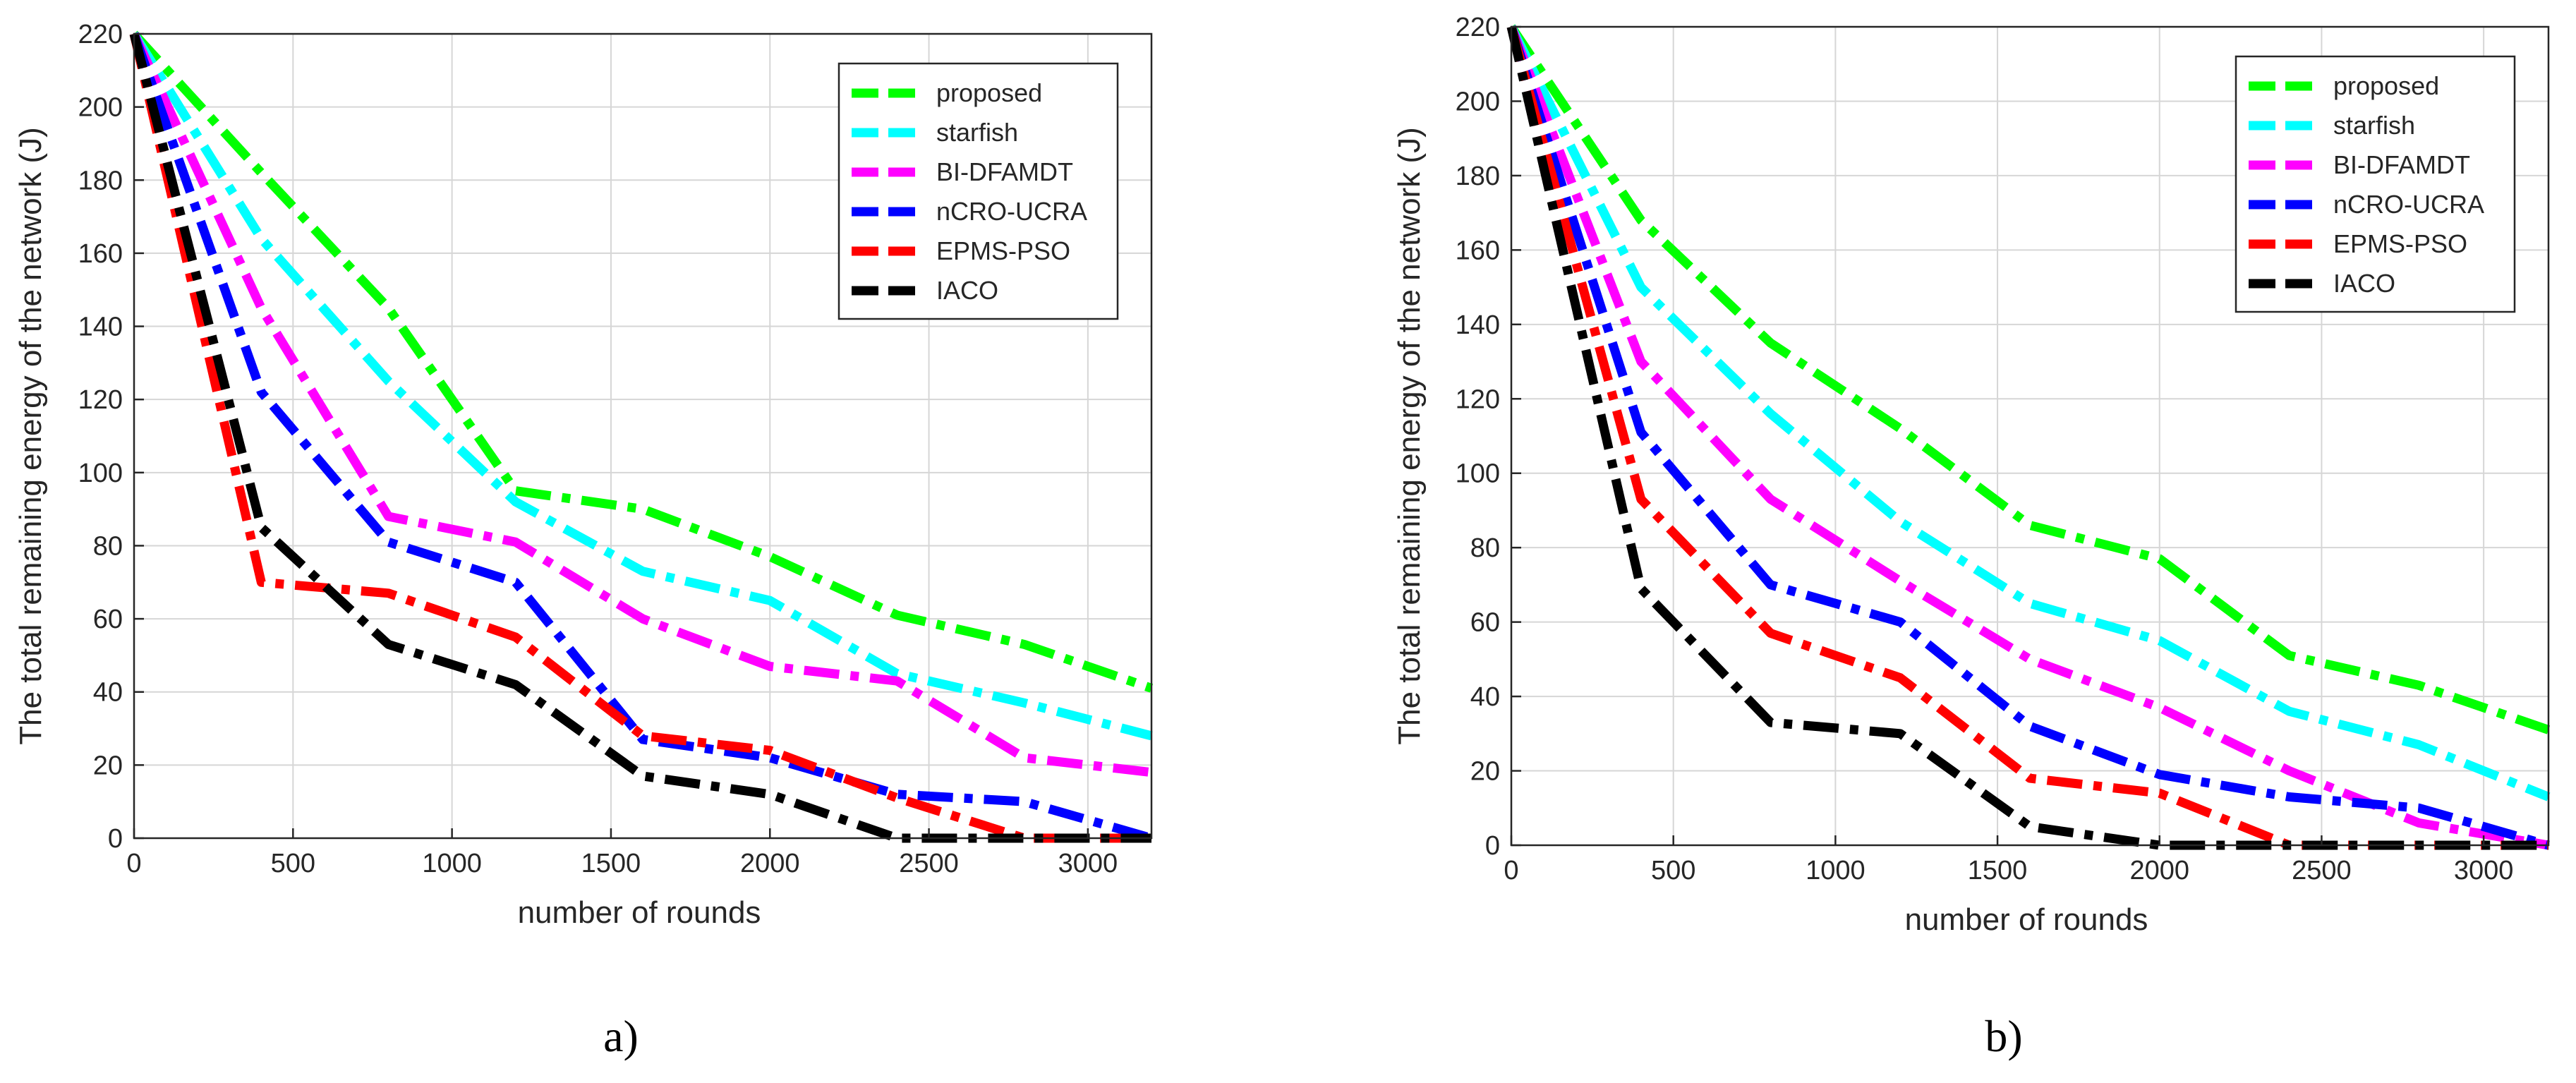 The height and width of the screenshot is (1083, 2576). I want to click on panel-caption: a), so click(621, 1036).